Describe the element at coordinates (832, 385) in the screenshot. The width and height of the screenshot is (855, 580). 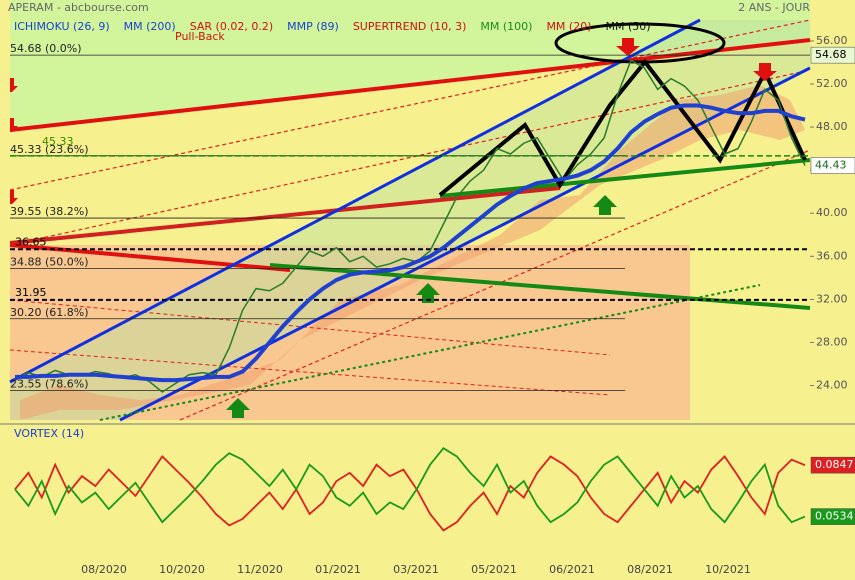
I see `y-tick-label: 24.00` at that location.